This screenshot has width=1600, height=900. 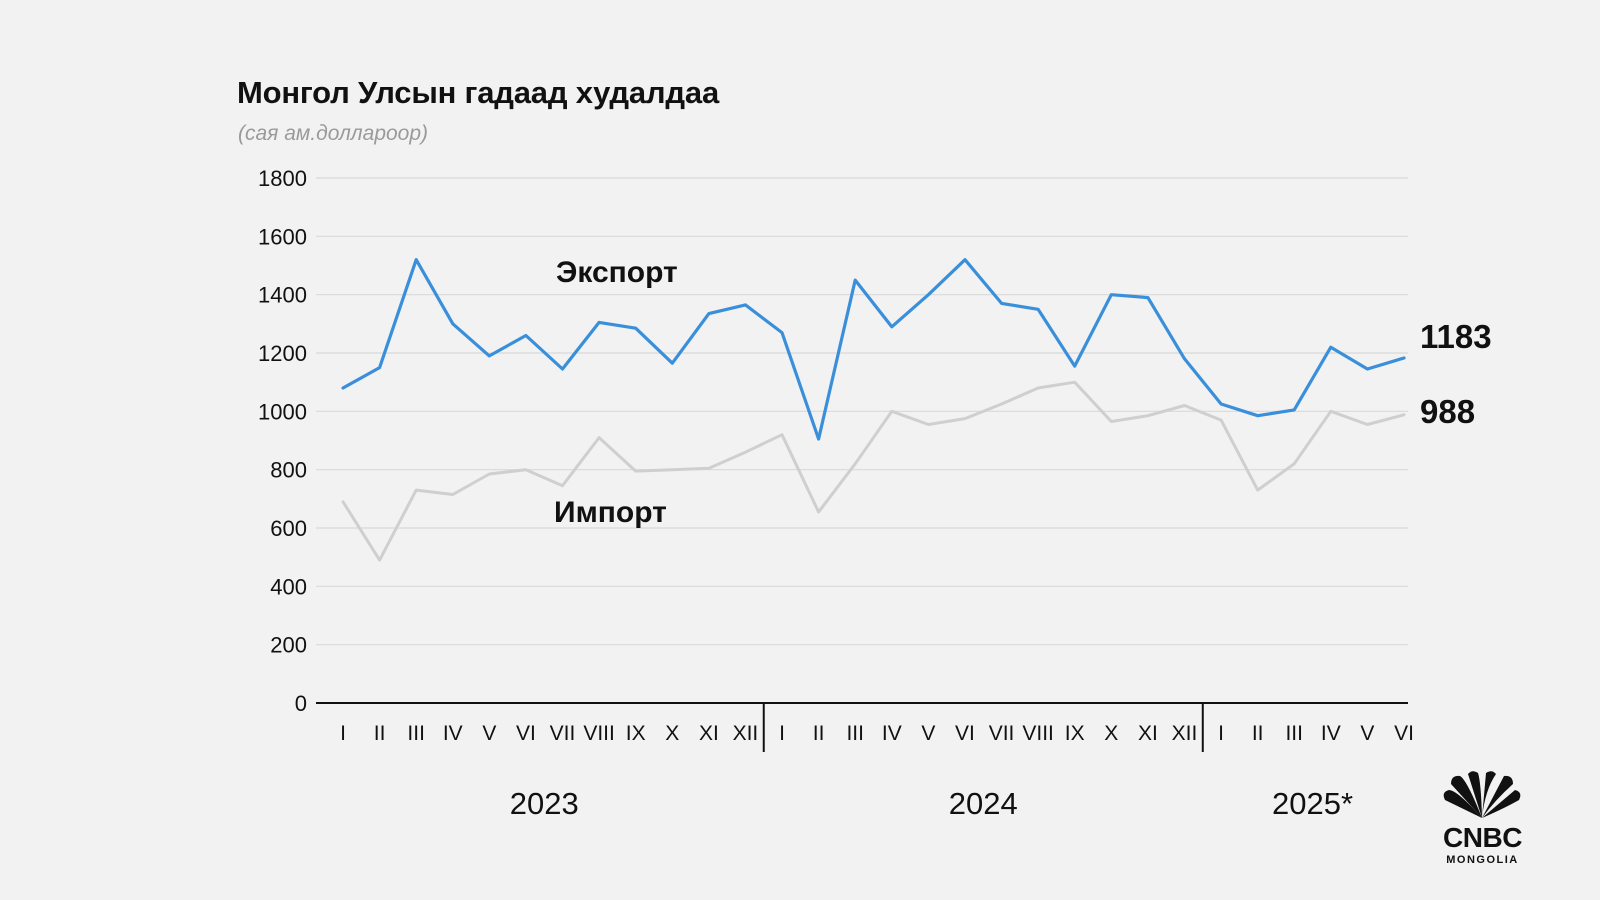 I want to click on logo-brand-text: CNBC, so click(x=1482, y=837).